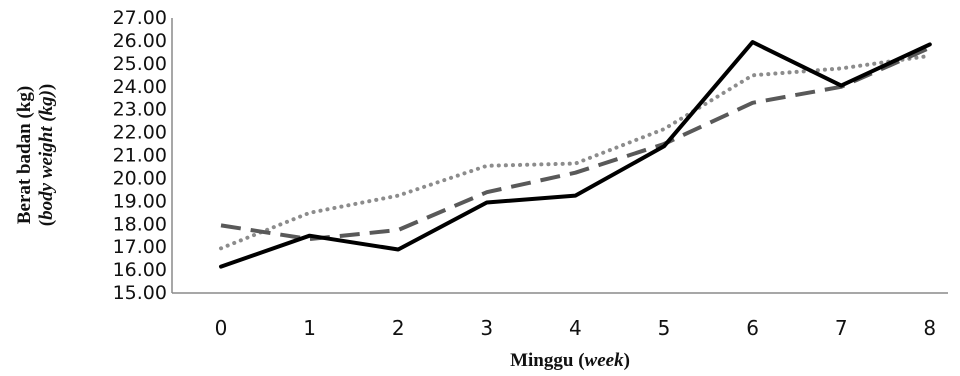 This screenshot has height=376, width=960. Describe the element at coordinates (309, 328) in the screenshot. I see `x-tick-label: 1` at that location.